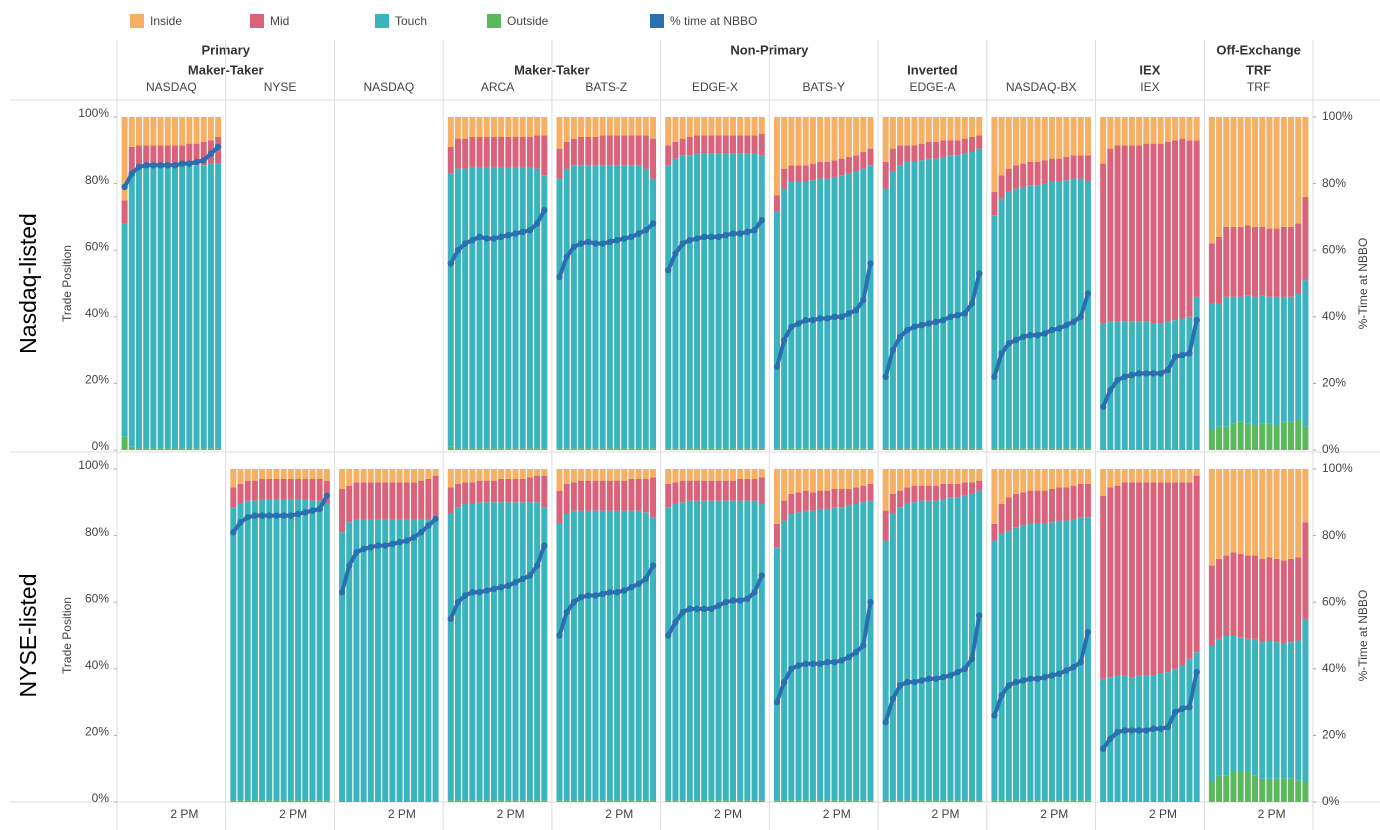 This screenshot has height=830, width=1380. What do you see at coordinates (67, 283) in the screenshot?
I see `y-axis-title: Trade Position` at bounding box center [67, 283].